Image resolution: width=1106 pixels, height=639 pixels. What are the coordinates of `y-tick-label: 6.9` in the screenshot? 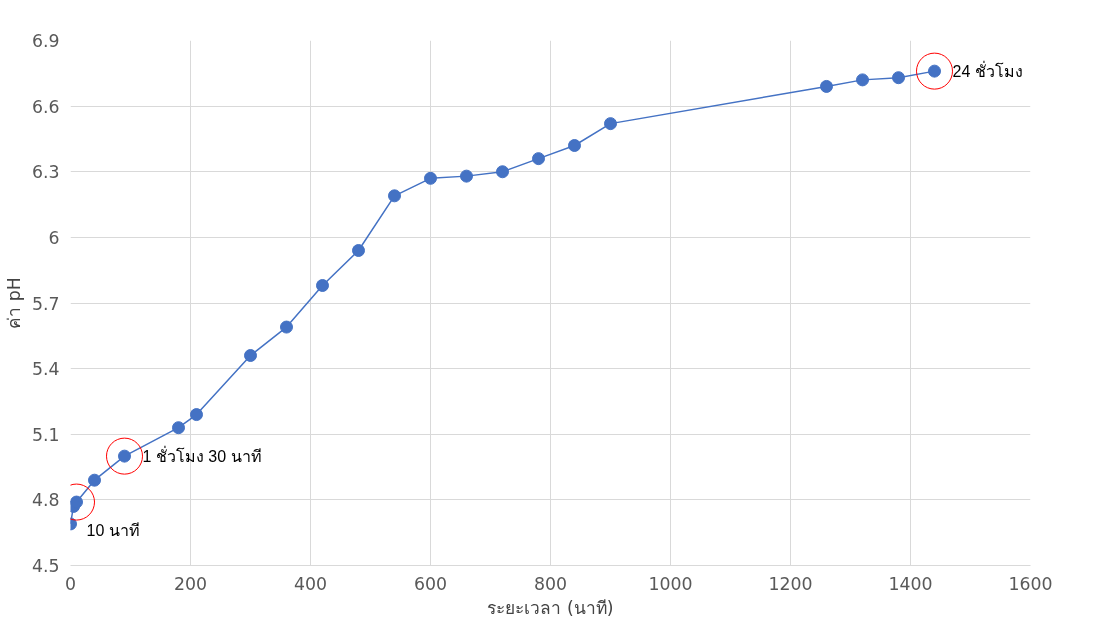 It's located at (45, 41).